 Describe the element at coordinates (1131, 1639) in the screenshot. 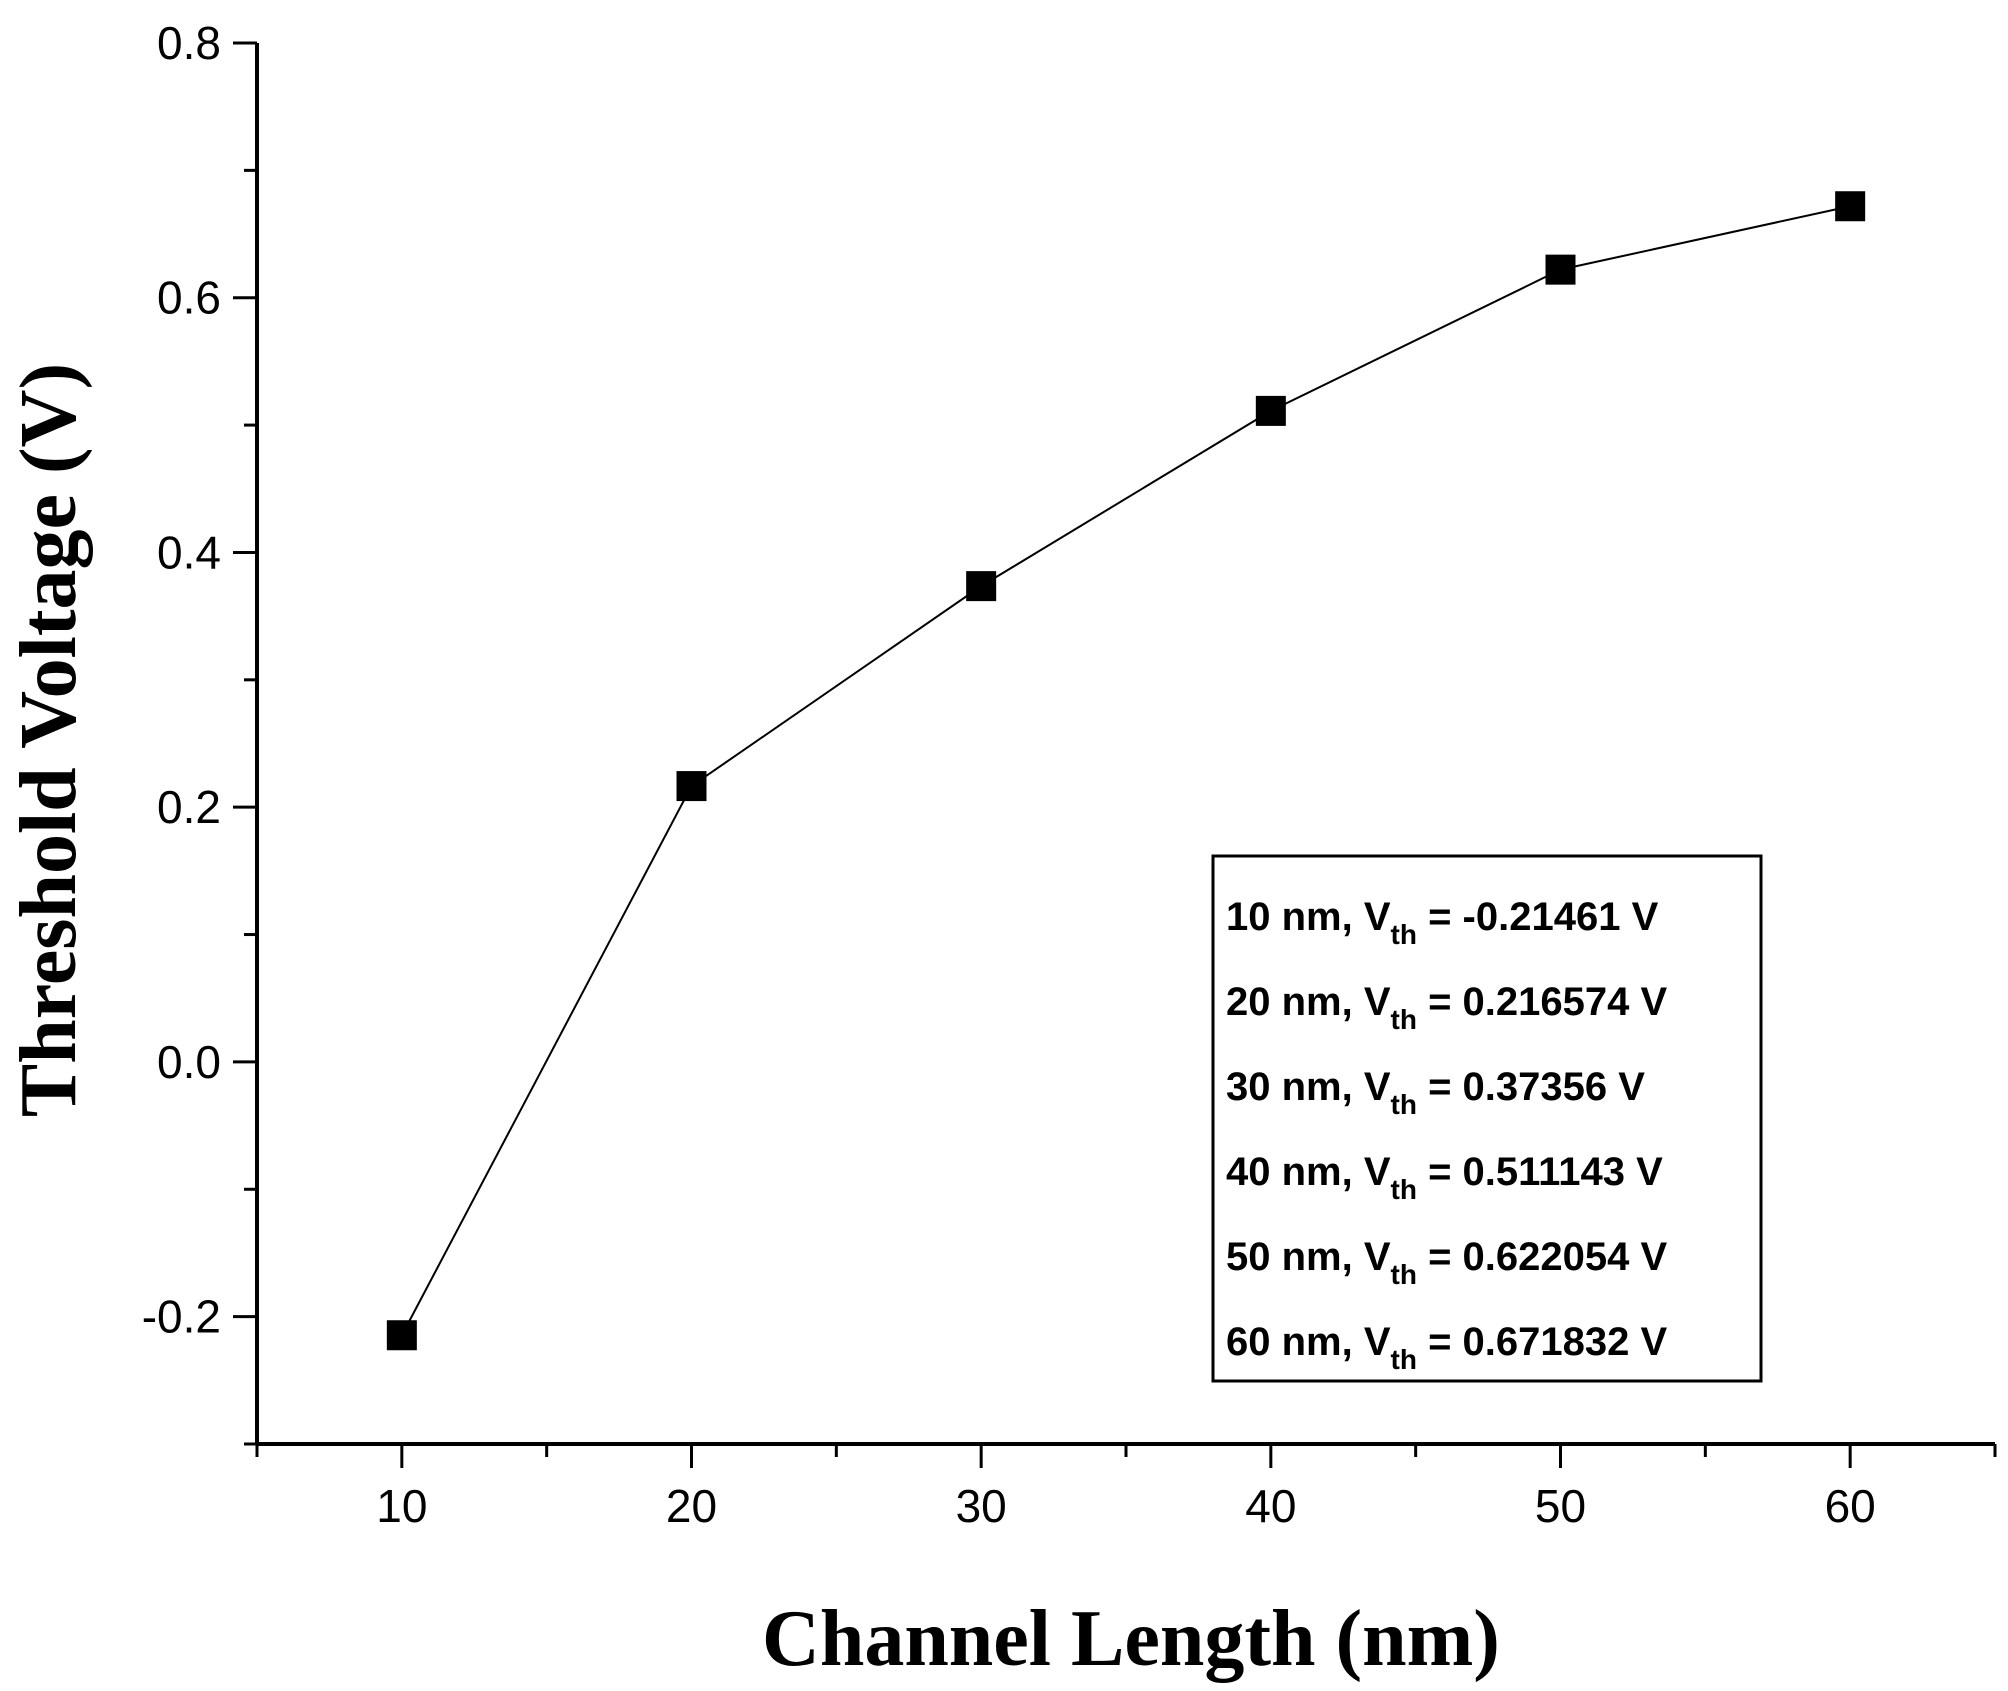

I see `x-axis-title: Channel Length (nm)` at that location.